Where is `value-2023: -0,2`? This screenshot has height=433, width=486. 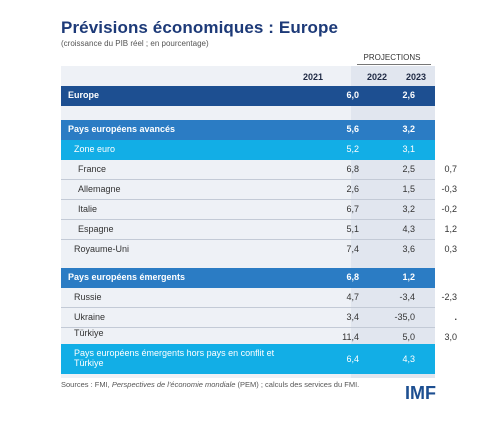 value-2023: -0,2 is located at coordinates (449, 209).